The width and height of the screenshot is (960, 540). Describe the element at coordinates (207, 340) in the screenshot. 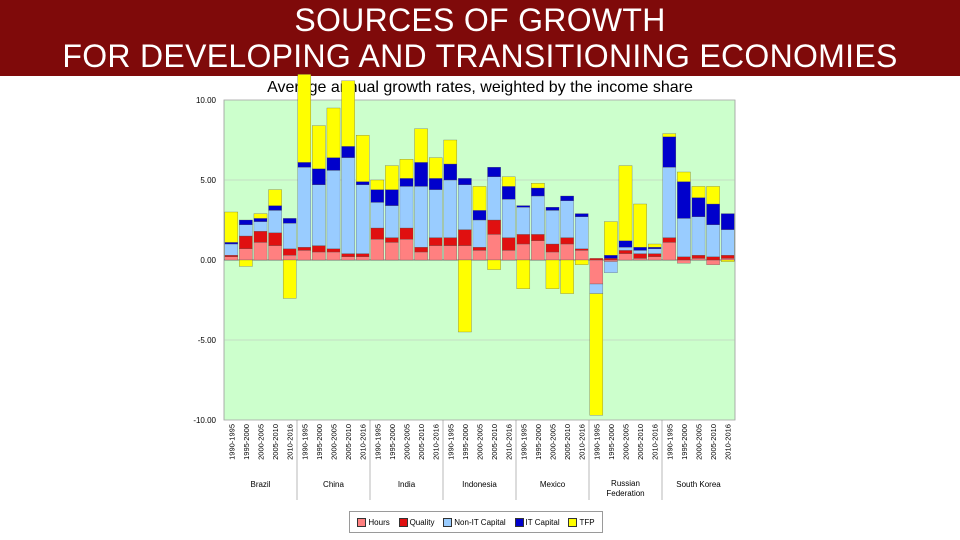

I see `y-tick-label: -5.00` at that location.